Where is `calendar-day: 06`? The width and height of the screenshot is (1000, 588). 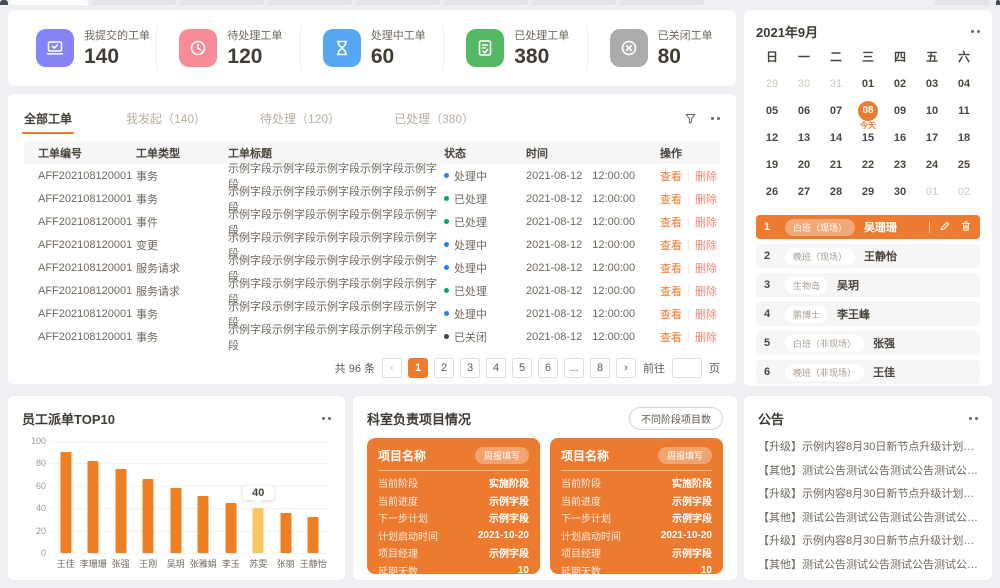
calendar-day: 06 is located at coordinates (804, 110).